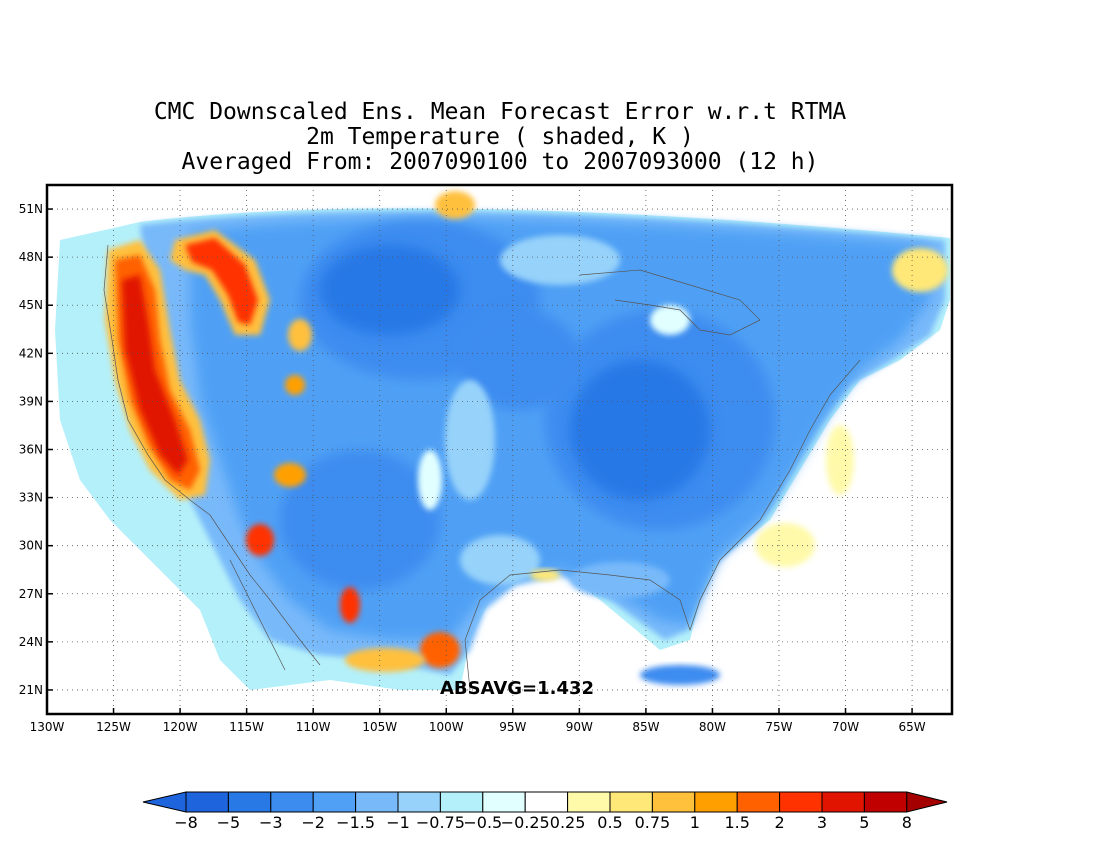 Image resolution: width=1100 pixels, height=850 pixels. Describe the element at coordinates (736, 822) in the screenshot. I see `colorbar-label: 1.5` at that location.